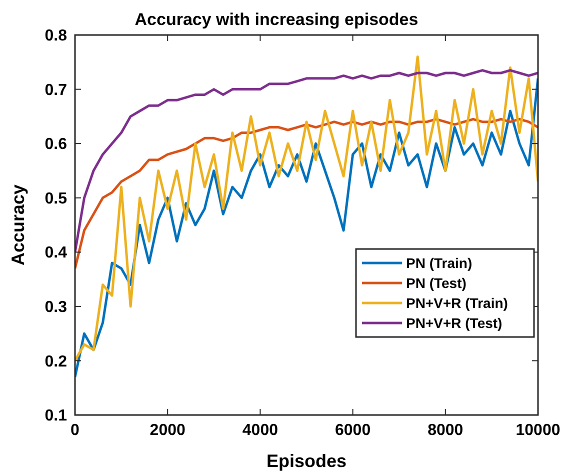  I want to click on chart-title: Accuracy with increasing episodes, so click(276, 19).